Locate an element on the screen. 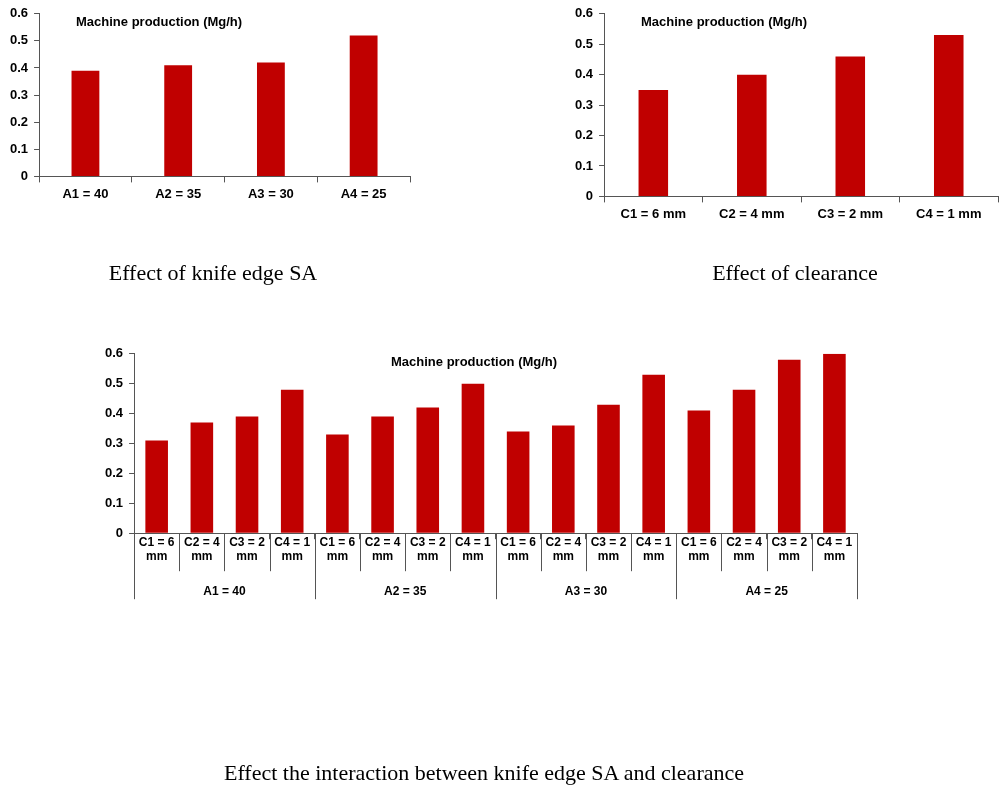 Image resolution: width=1002 pixels, height=789 pixels. text: A4 = 25 is located at coordinates (767, 590).